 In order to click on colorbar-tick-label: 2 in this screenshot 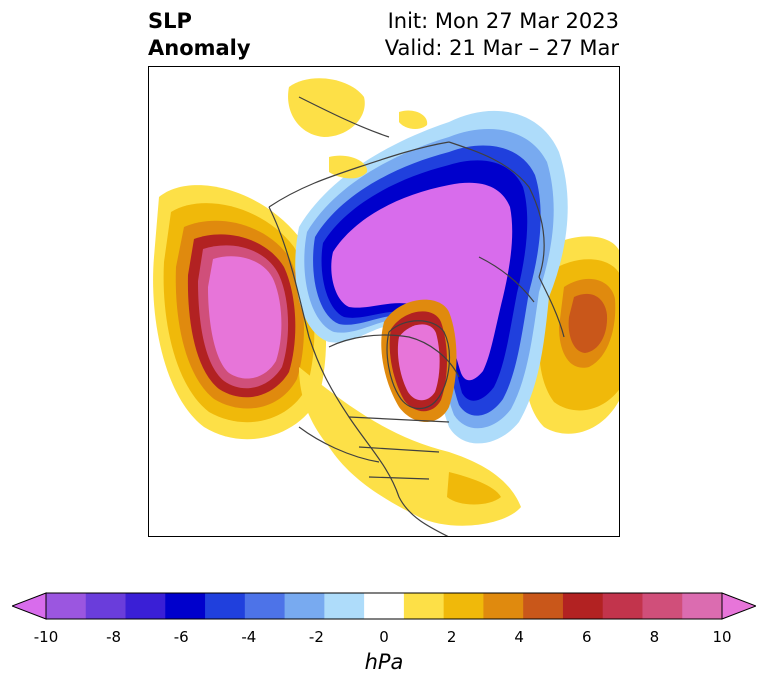, I will do `click(451, 637)`.